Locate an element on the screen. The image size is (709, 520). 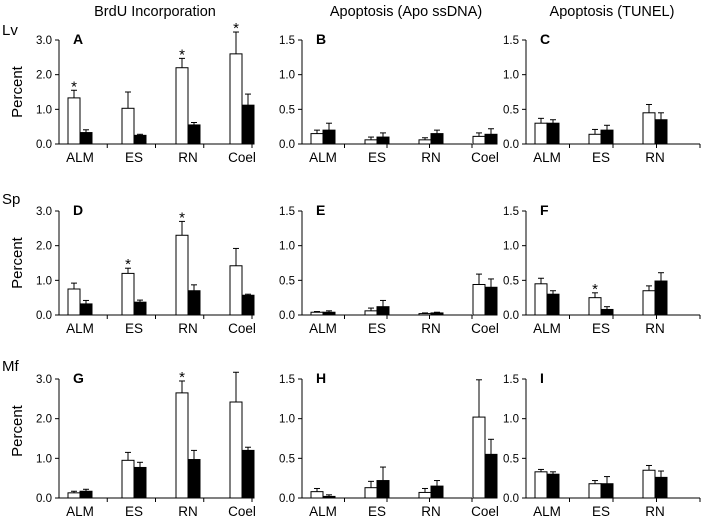
panel-b: 0.0 0.5 1.0 1.5 B ALM ES RN Coel is located at coordinates (389, 98).